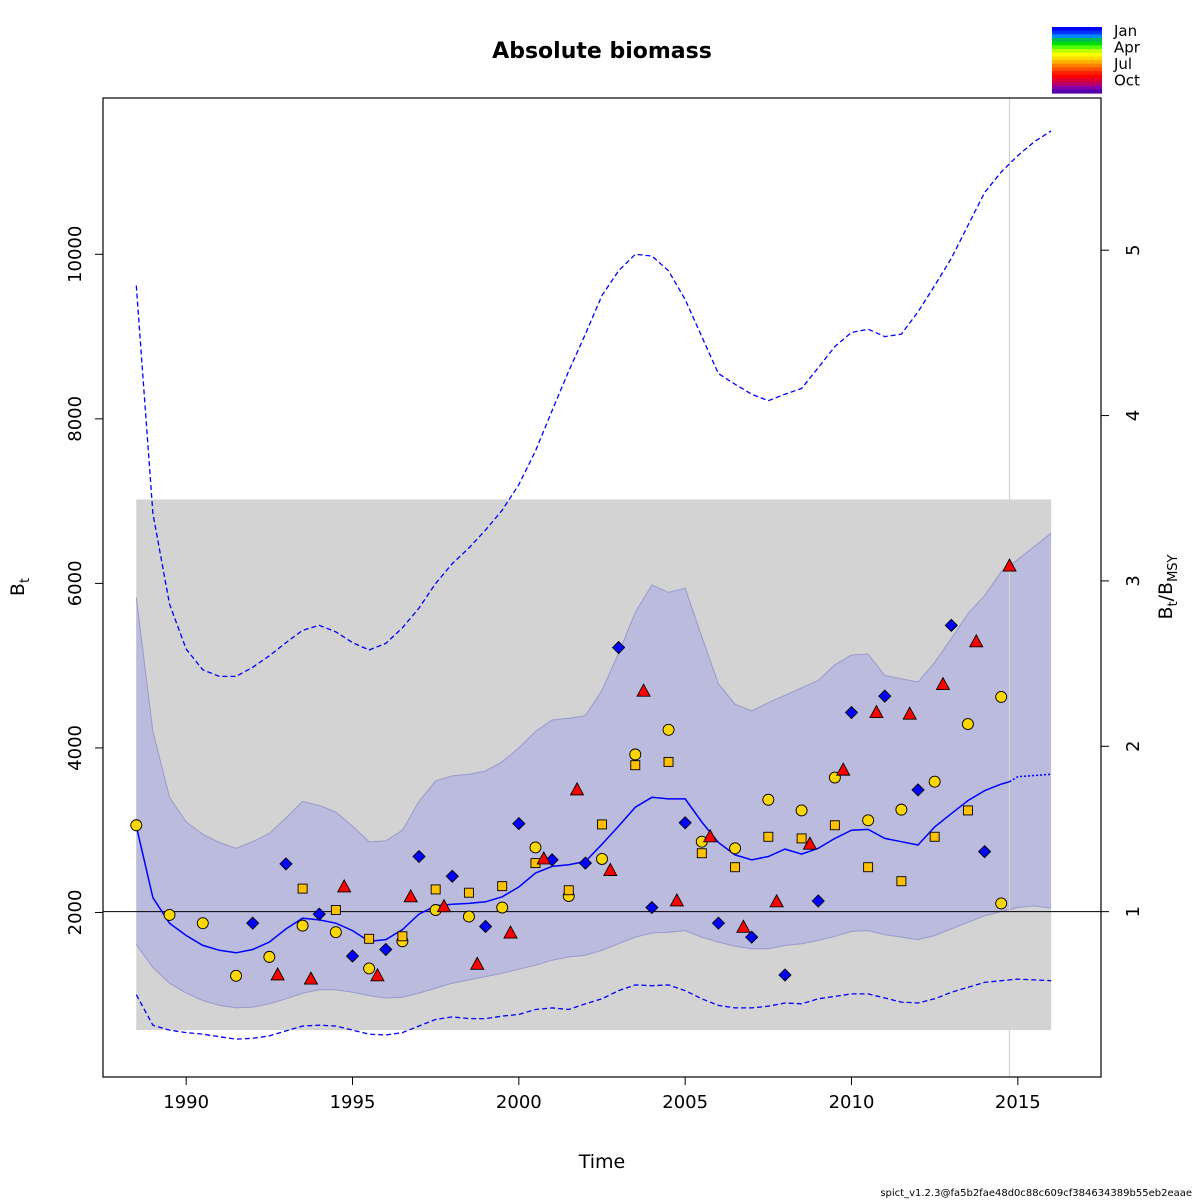 The width and height of the screenshot is (1200, 1200). I want to click on x-tick-label: 2010, so click(852, 1102).